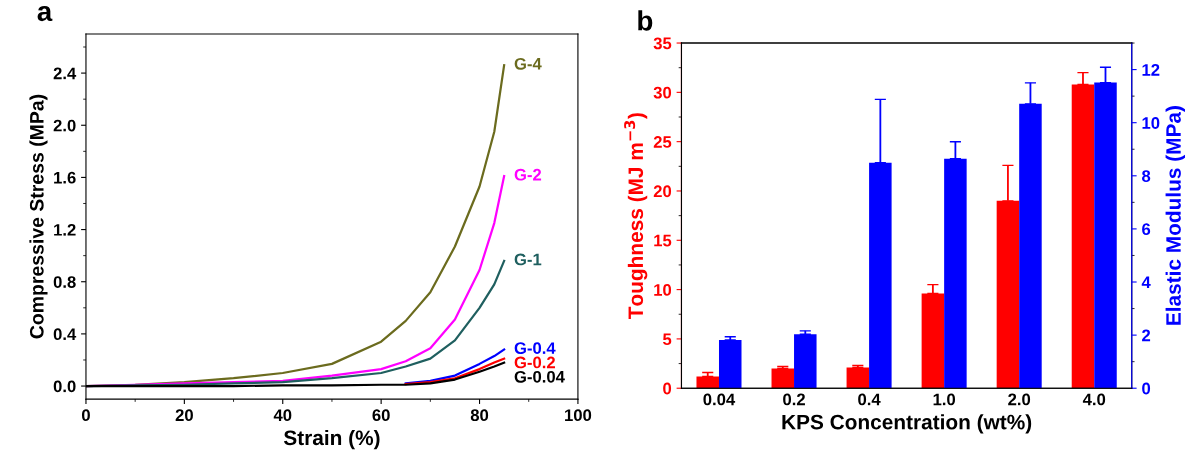 The width and height of the screenshot is (1204, 453). Describe the element at coordinates (1094, 399) in the screenshot. I see `x-tick-label: 4.0` at that location.